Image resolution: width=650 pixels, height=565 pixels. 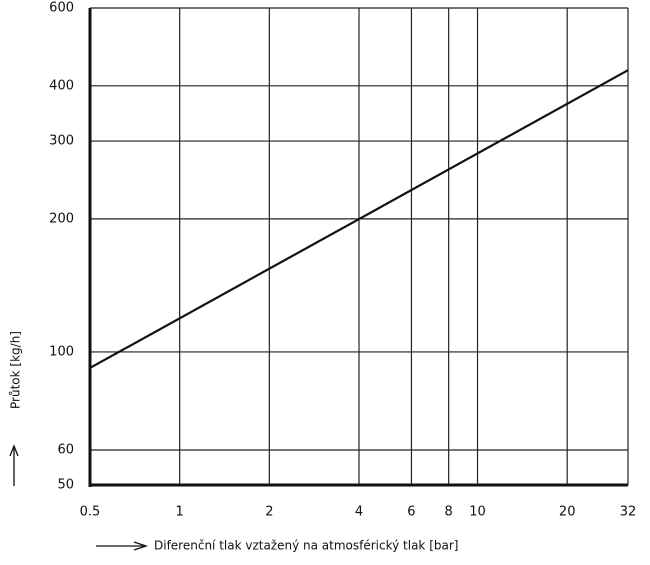 I want to click on y-tick-label: 100, so click(x=61, y=351).